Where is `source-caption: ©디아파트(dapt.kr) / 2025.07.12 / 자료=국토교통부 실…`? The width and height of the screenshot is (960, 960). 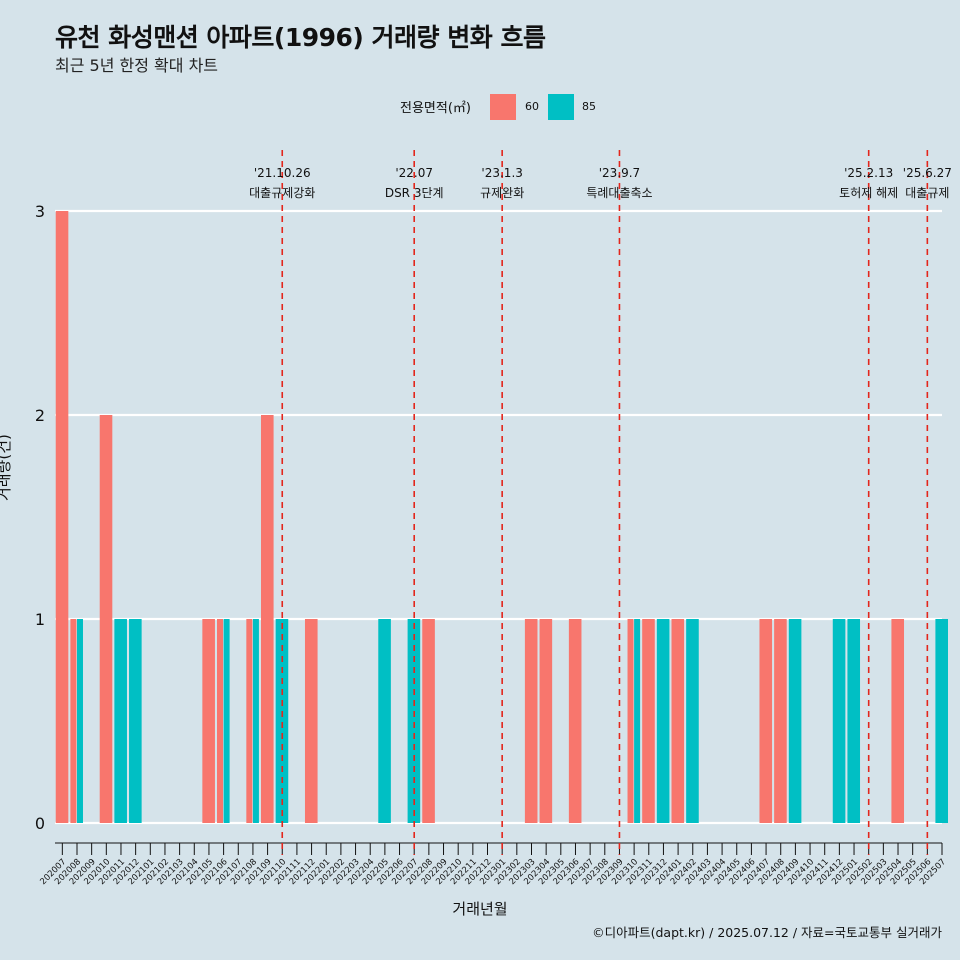
source-caption: ©디아파트(dapt.kr) / 2025.07.12 / 자료=국토교통부 실… is located at coordinates (767, 932).